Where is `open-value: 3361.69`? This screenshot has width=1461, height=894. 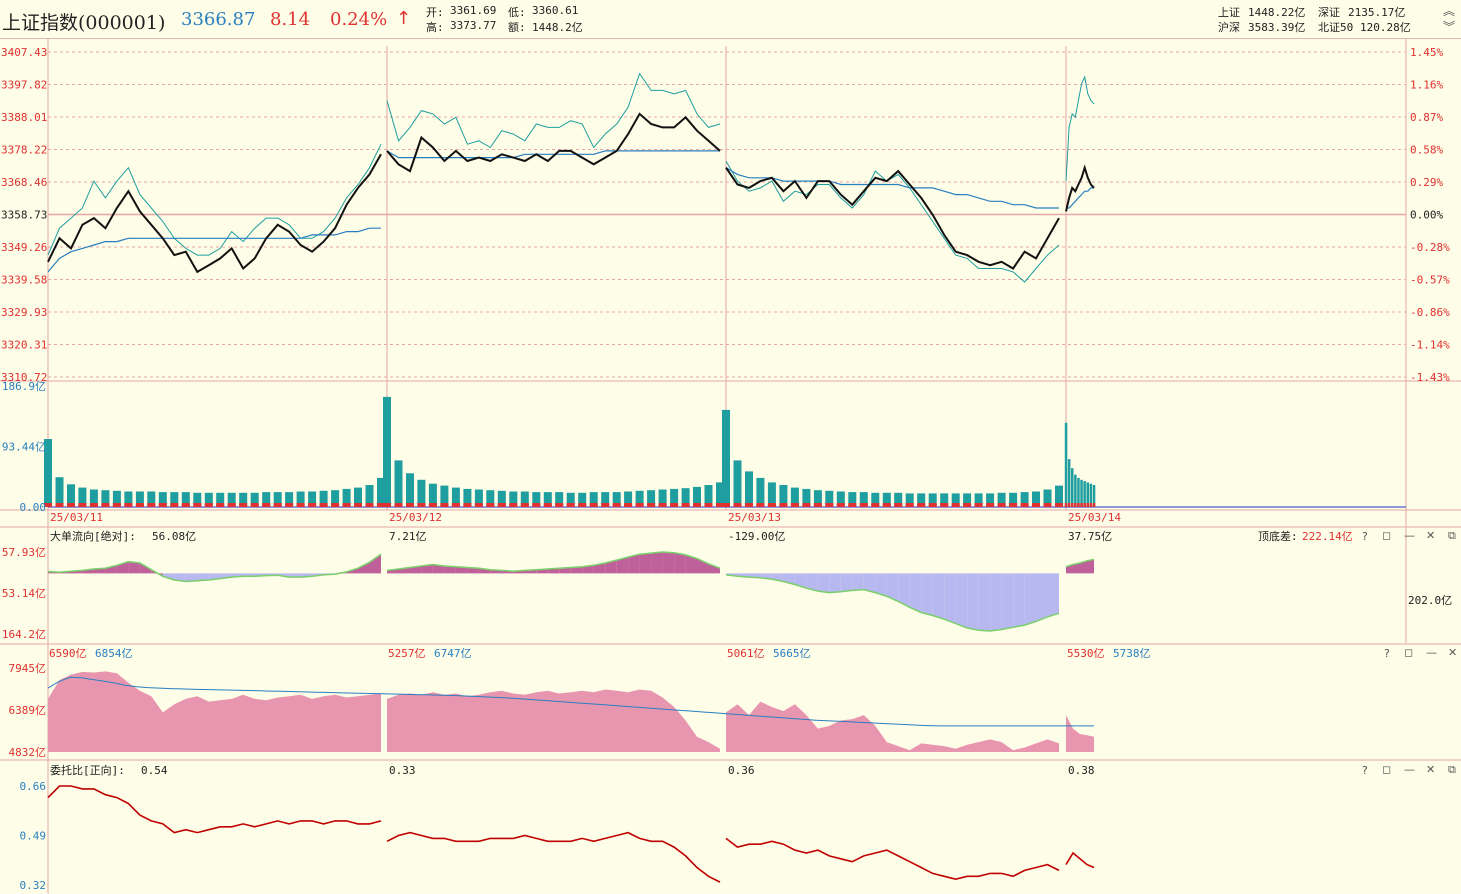
open-value: 3361.69 is located at coordinates (473, 10).